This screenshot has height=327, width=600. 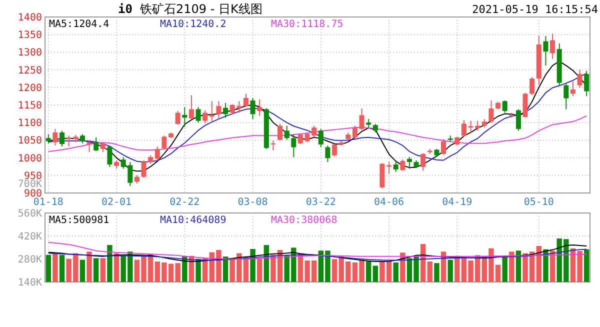 I want to click on x-tick-label: 02-22, so click(x=185, y=202).